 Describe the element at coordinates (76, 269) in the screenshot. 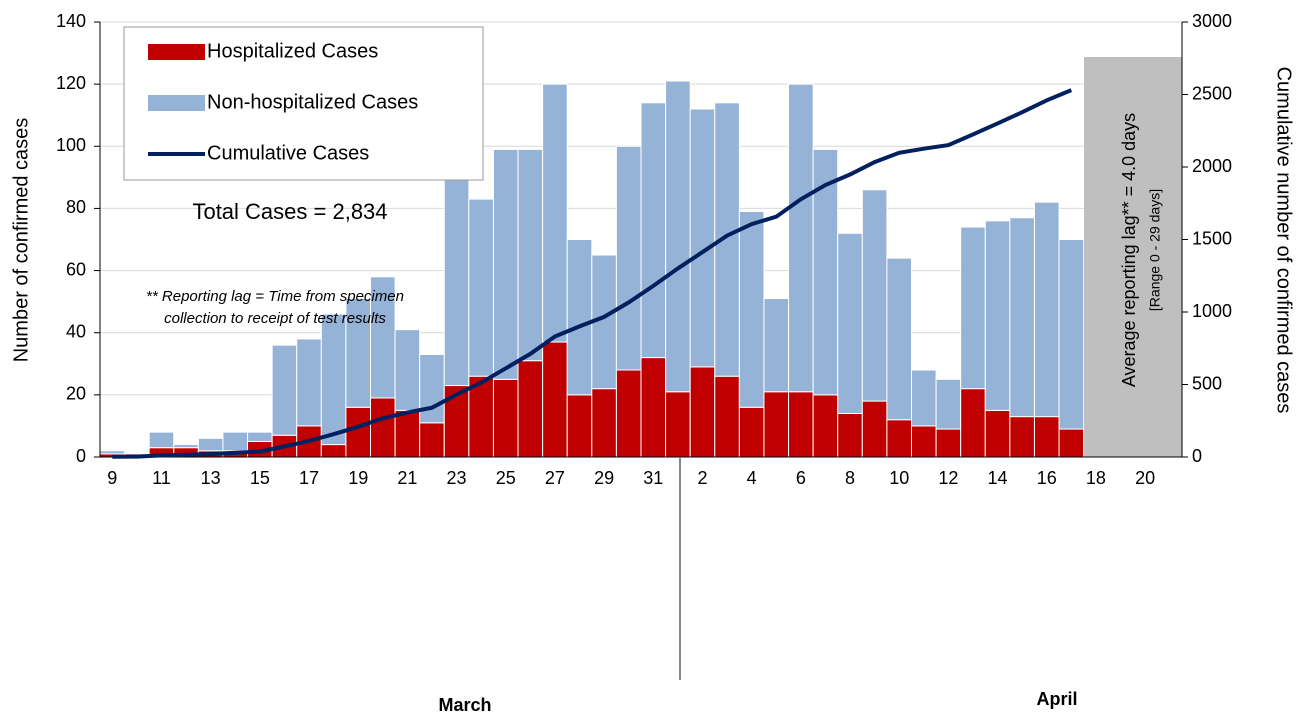

I see `y-tick-label: 60` at that location.